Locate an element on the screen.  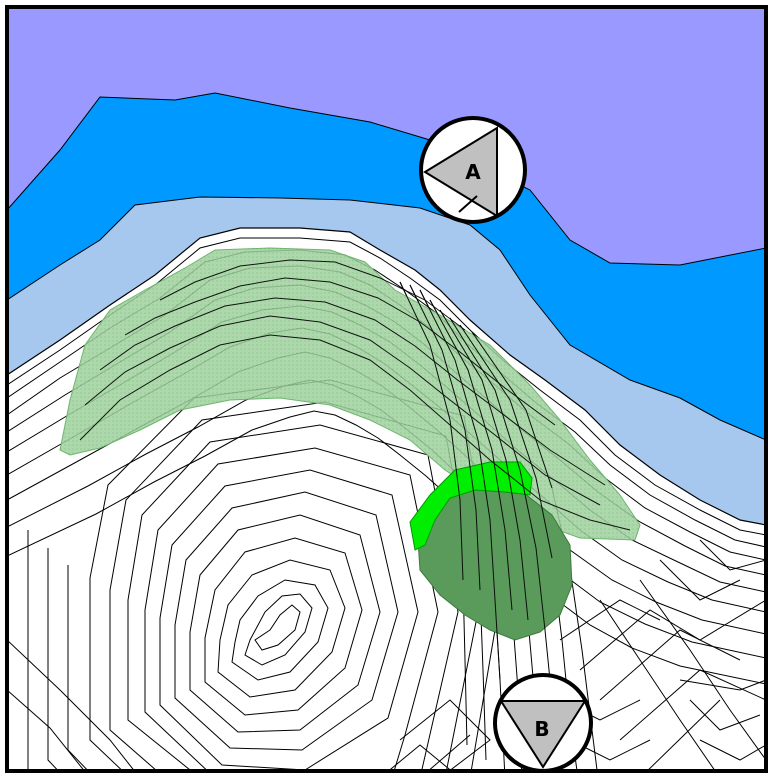
triangle-down-marker-icon is located at coordinates (543, 734).